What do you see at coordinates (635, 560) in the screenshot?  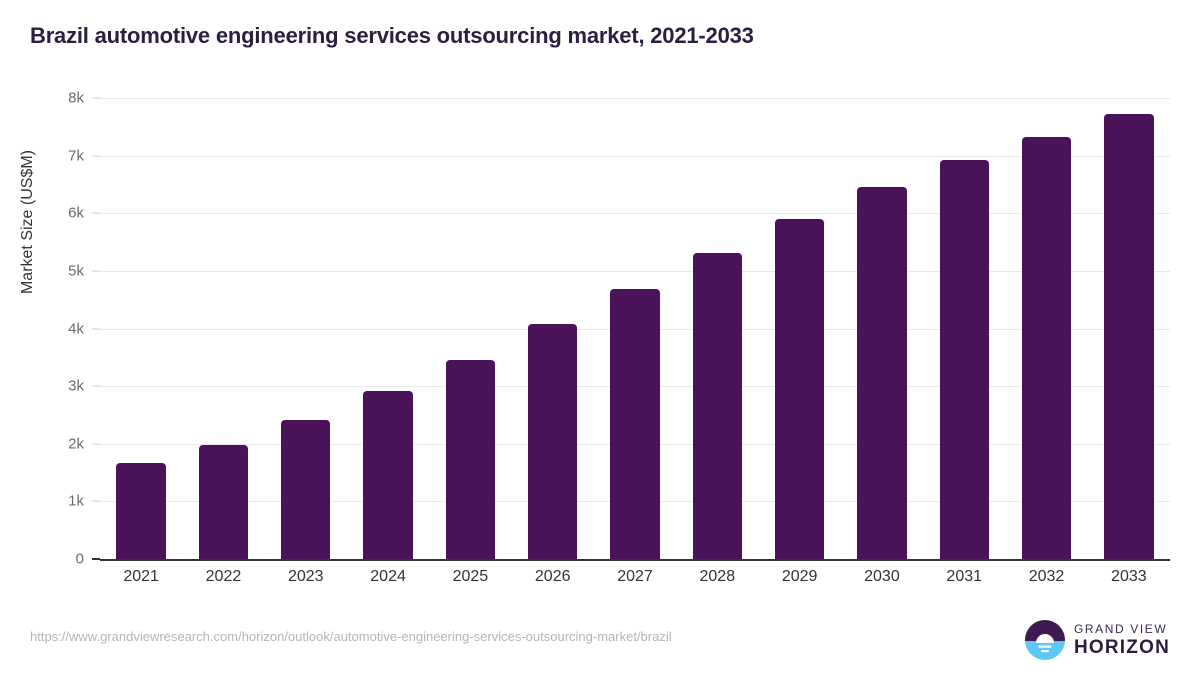 I see `x-axis-line` at bounding box center [635, 560].